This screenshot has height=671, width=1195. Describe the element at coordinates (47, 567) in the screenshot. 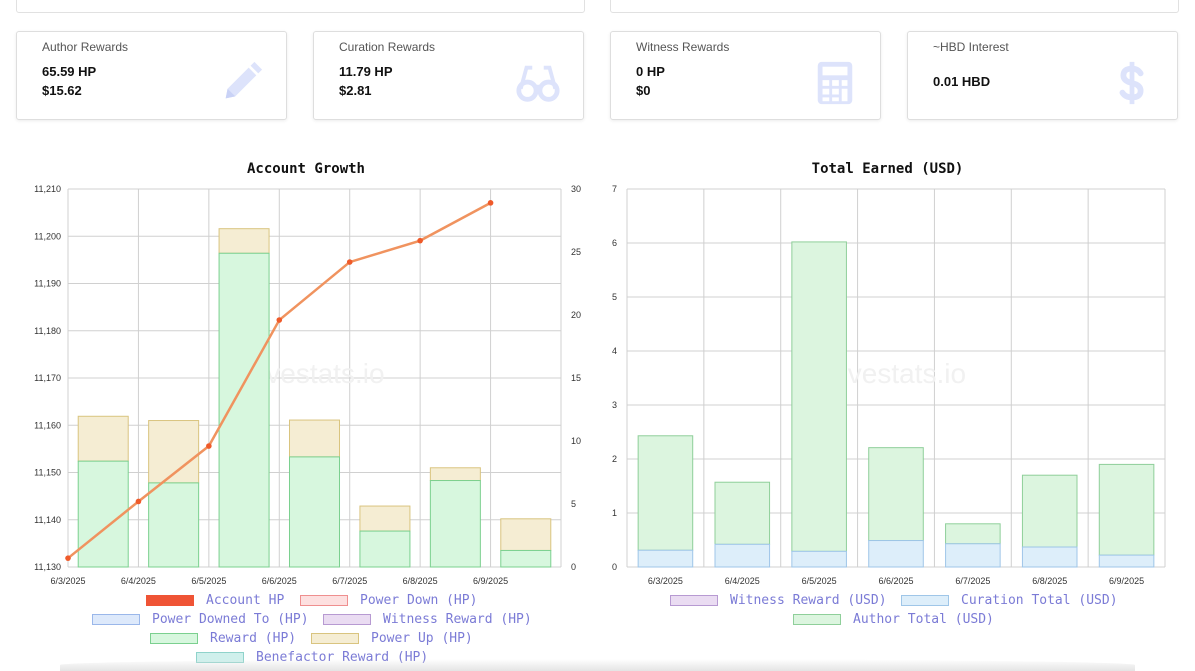

I see `y-left-tick-label: 11,130` at that location.